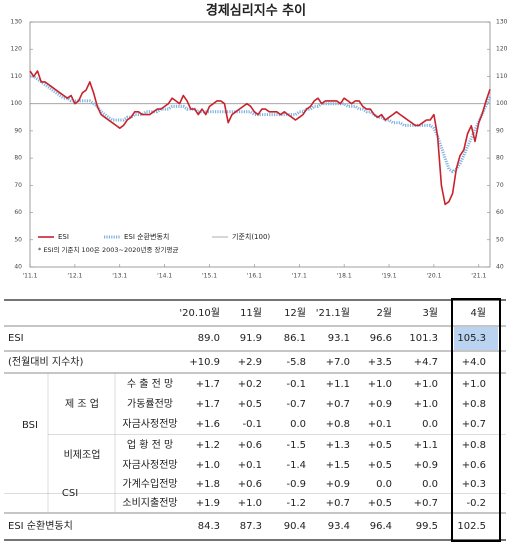 The width and height of the screenshot is (512, 543). What do you see at coordinates (299, 276) in the screenshot?
I see `x-tick-label: '17.1` at bounding box center [299, 276].